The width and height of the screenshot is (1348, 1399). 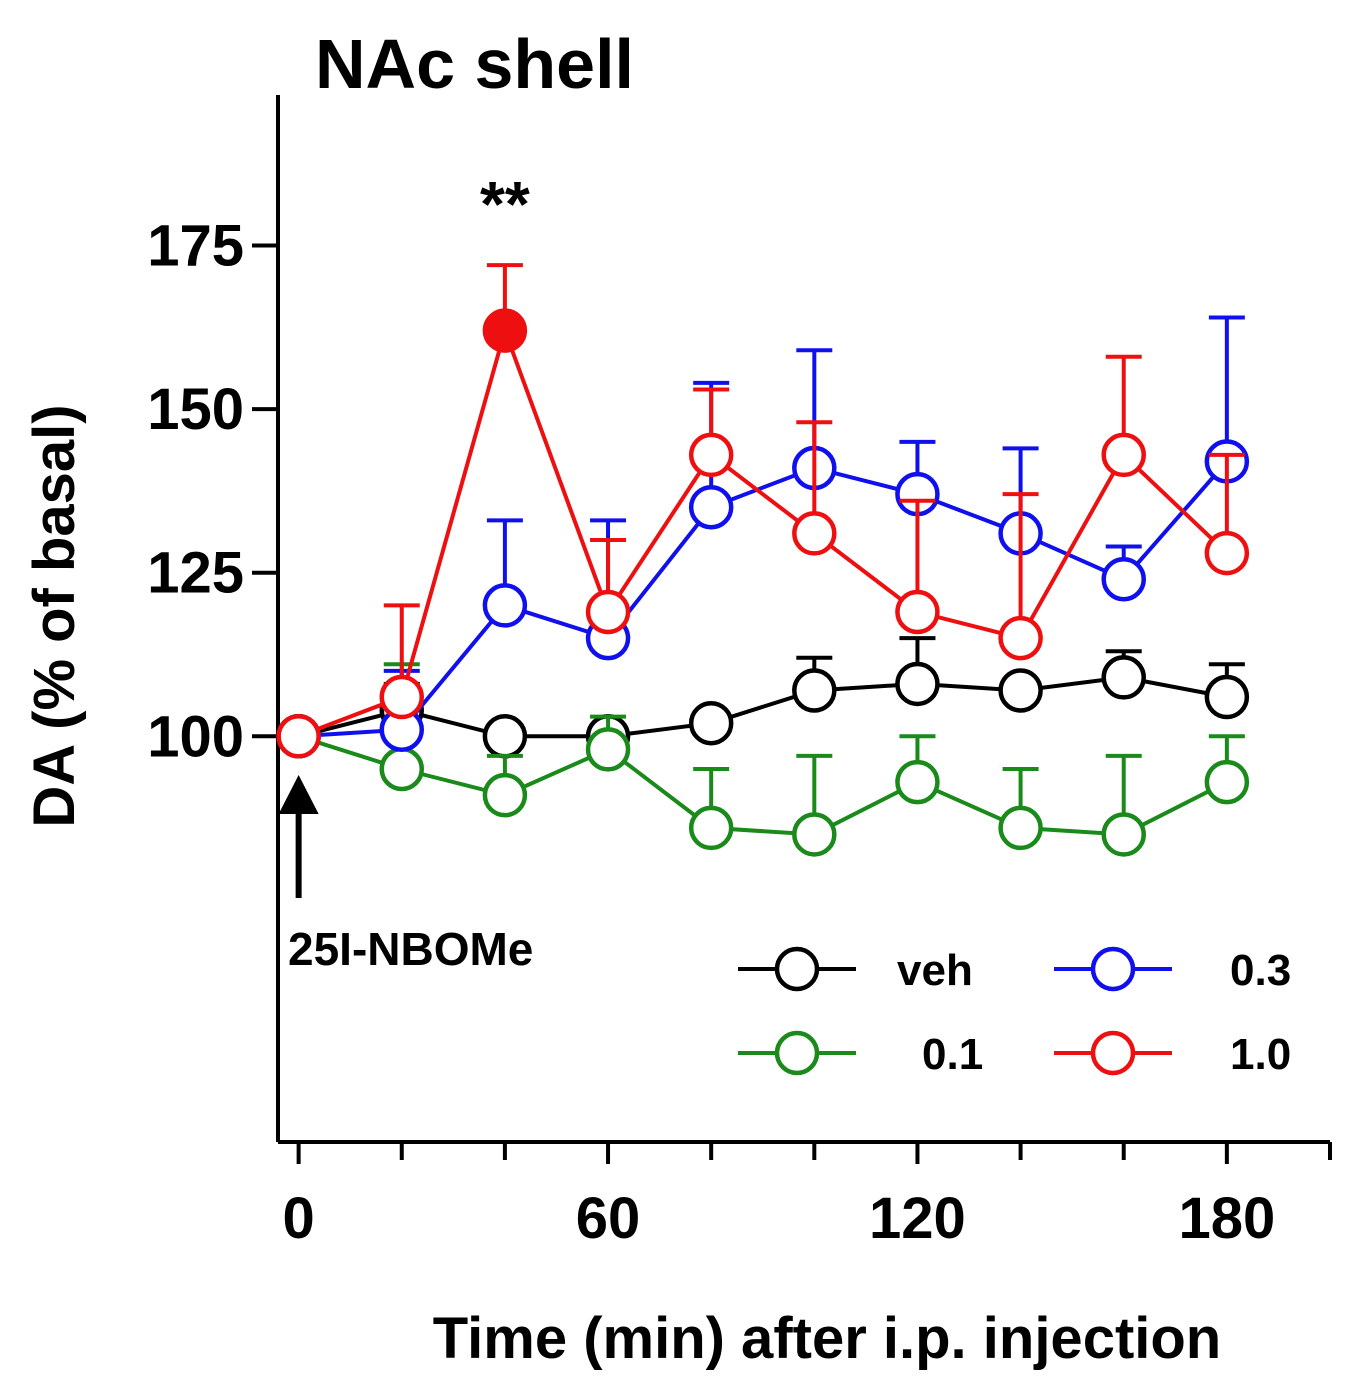 I want to click on legend-item-0-3: 0.3, so click(x=1172, y=970).